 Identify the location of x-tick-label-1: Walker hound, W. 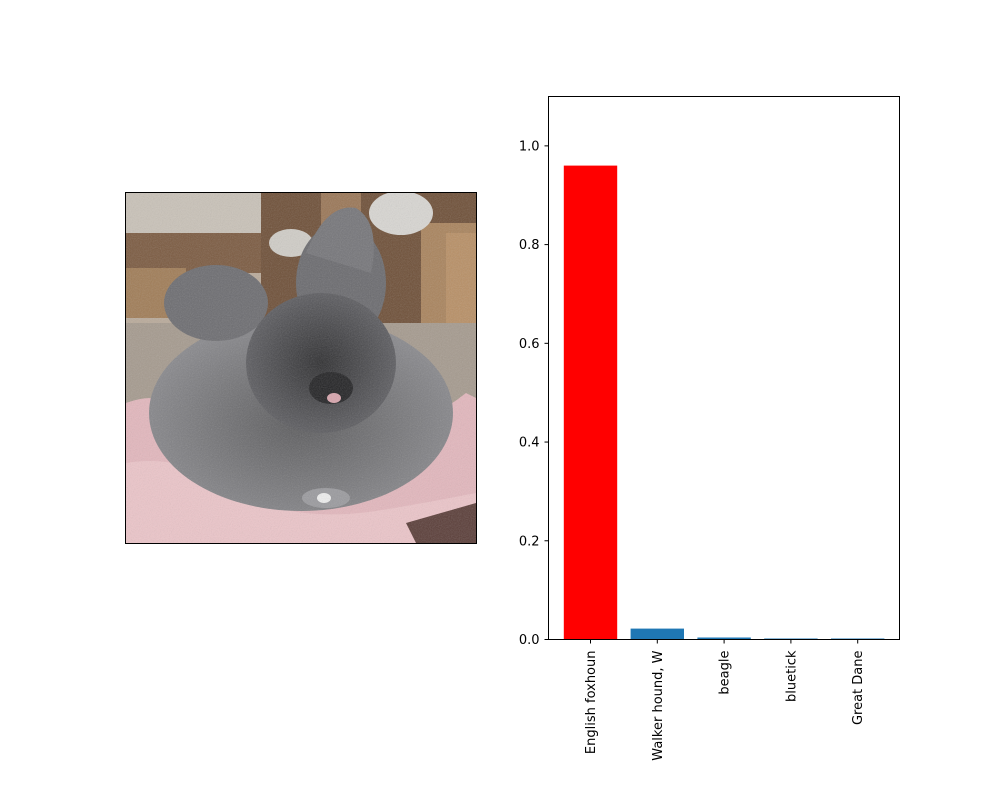
(658, 705).